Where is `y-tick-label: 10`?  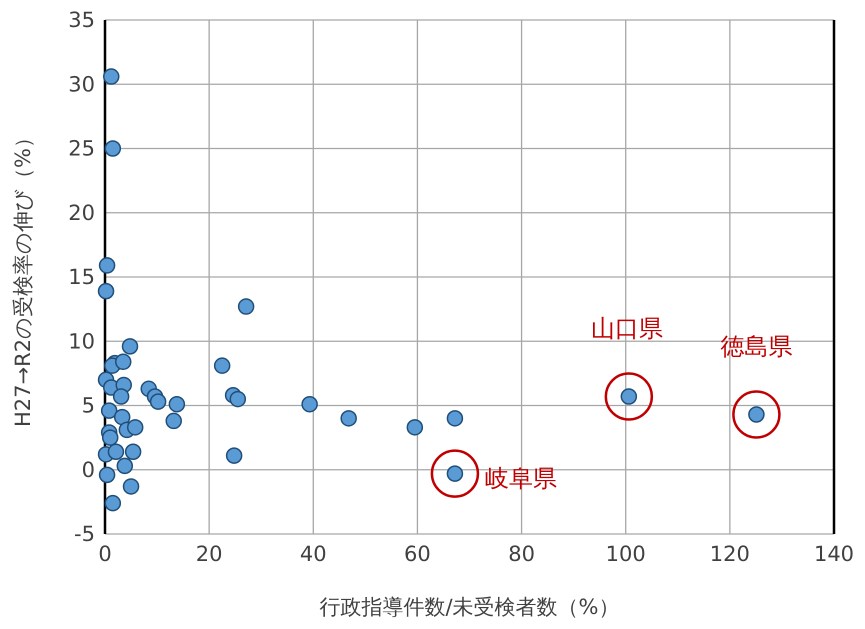 y-tick-label: 10 is located at coordinates (81, 341).